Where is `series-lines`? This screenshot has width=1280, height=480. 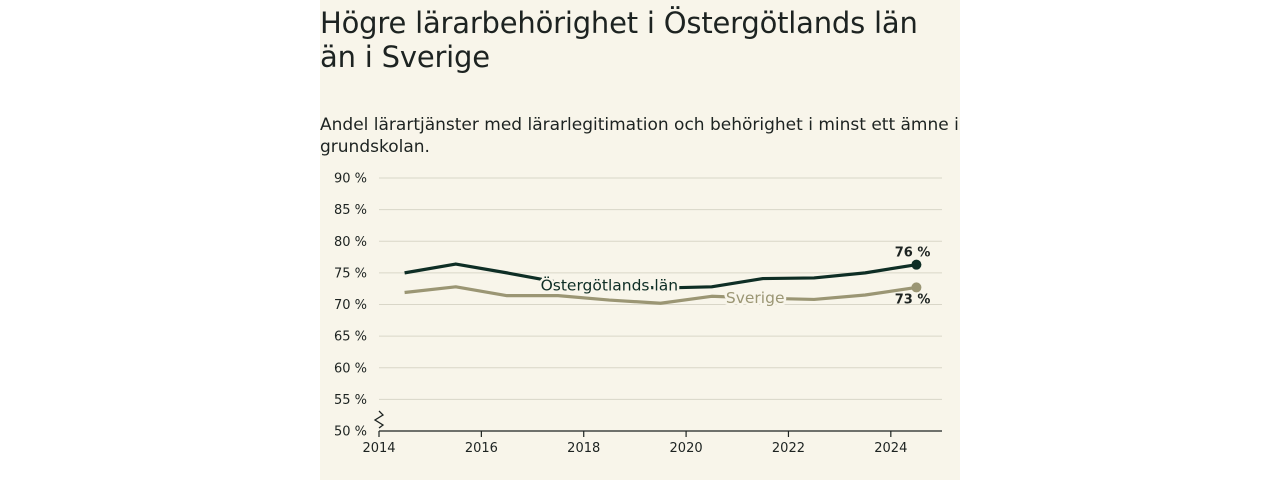 series-lines is located at coordinates (663, 282).